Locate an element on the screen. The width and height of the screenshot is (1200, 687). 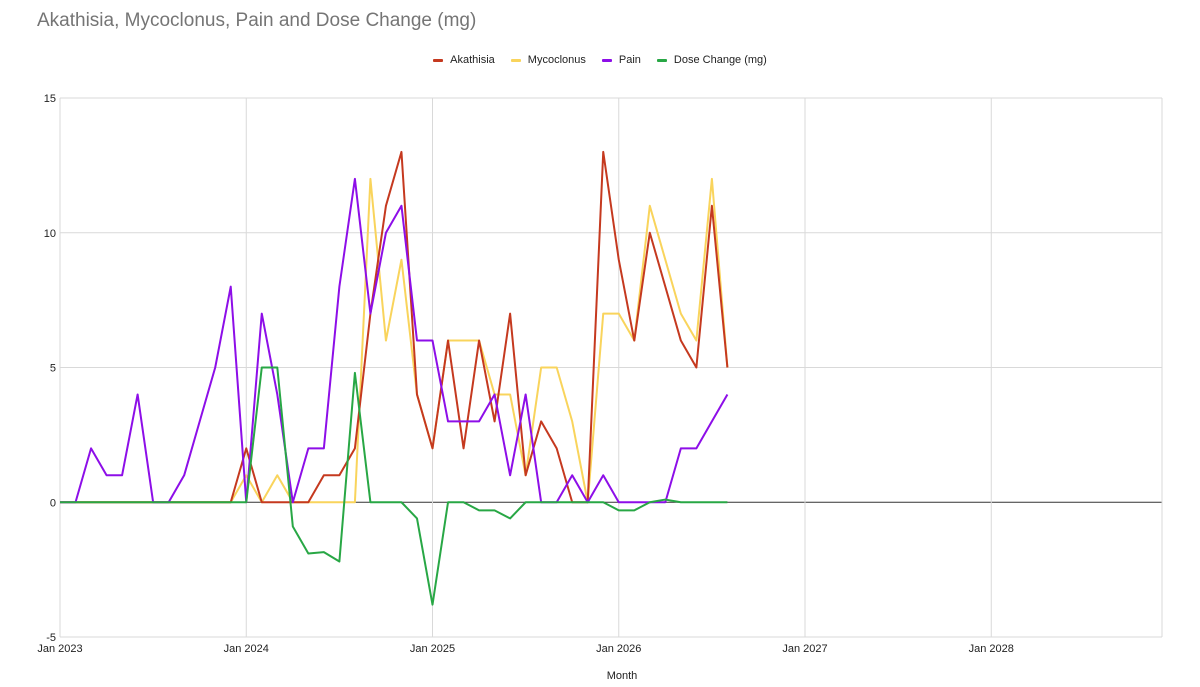
legend-item: Dose Change (mg) is located at coordinates (711, 60).